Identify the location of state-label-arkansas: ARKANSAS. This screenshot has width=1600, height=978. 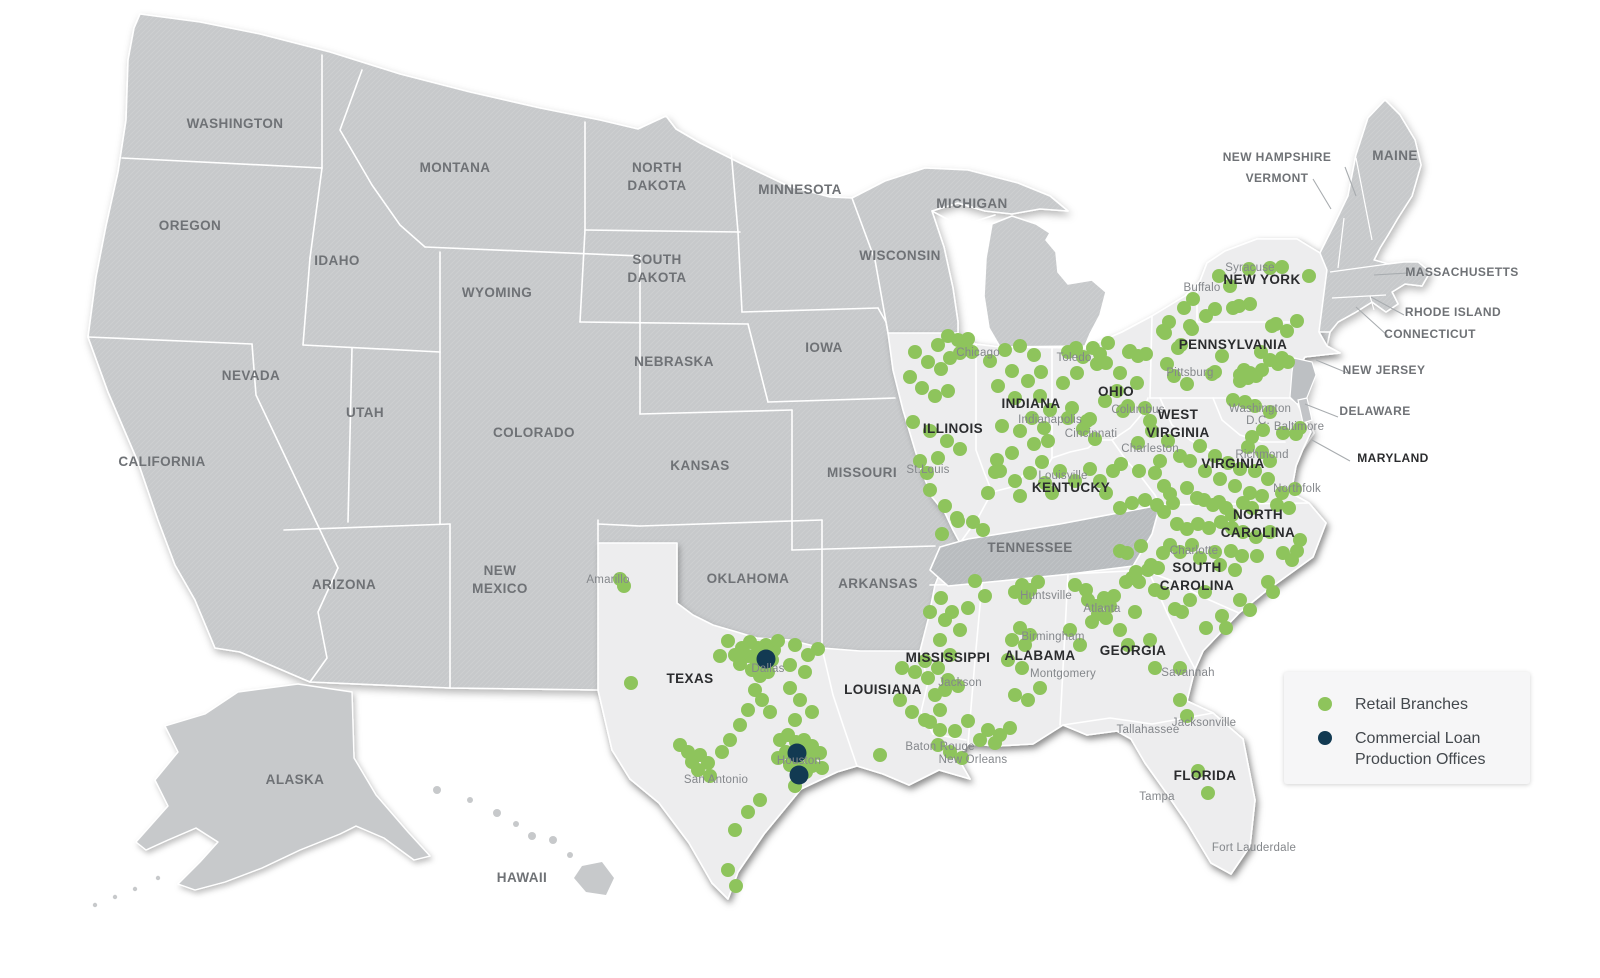
(878, 583).